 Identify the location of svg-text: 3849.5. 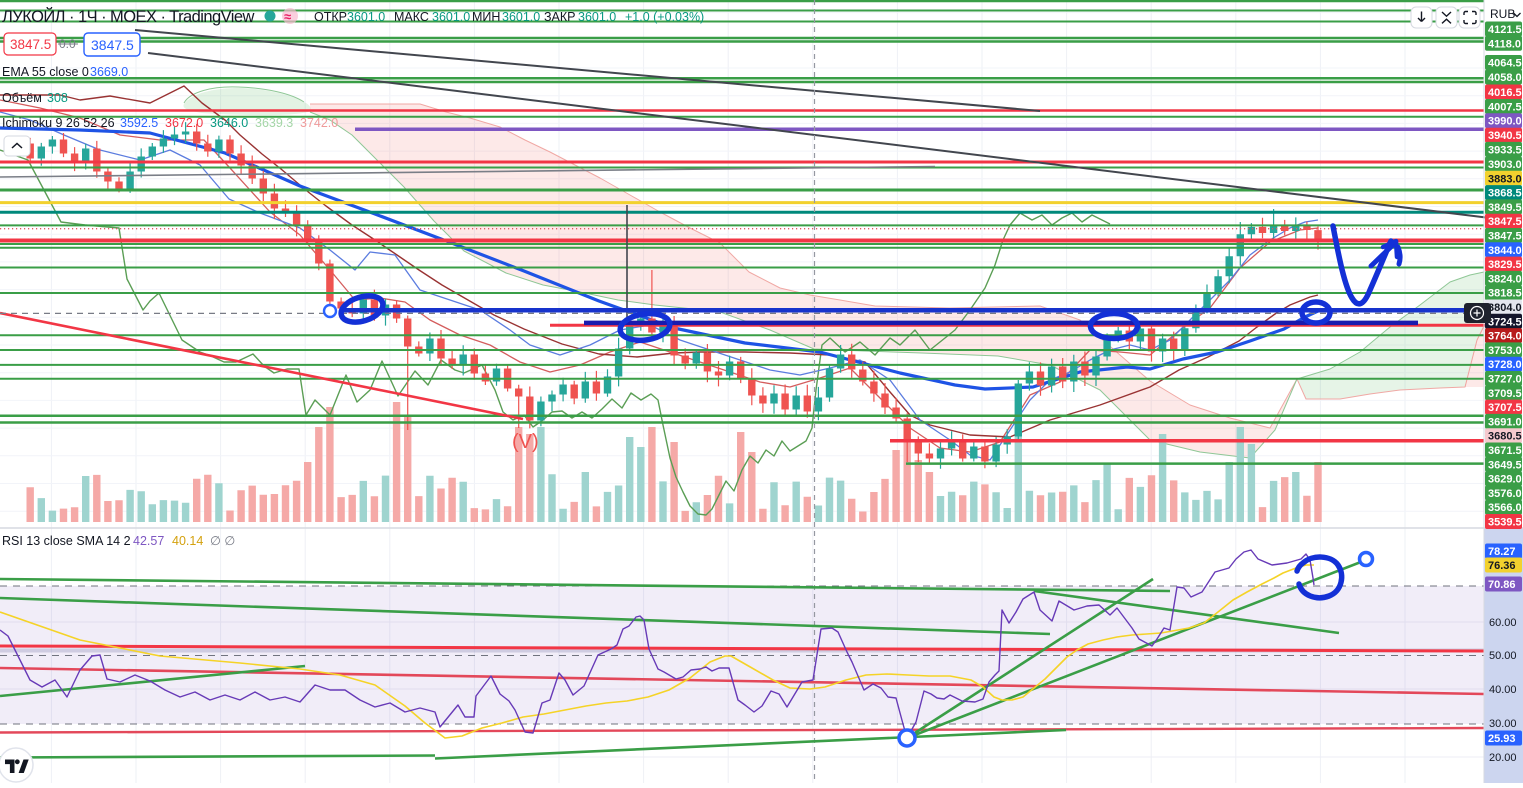
(1505, 208).